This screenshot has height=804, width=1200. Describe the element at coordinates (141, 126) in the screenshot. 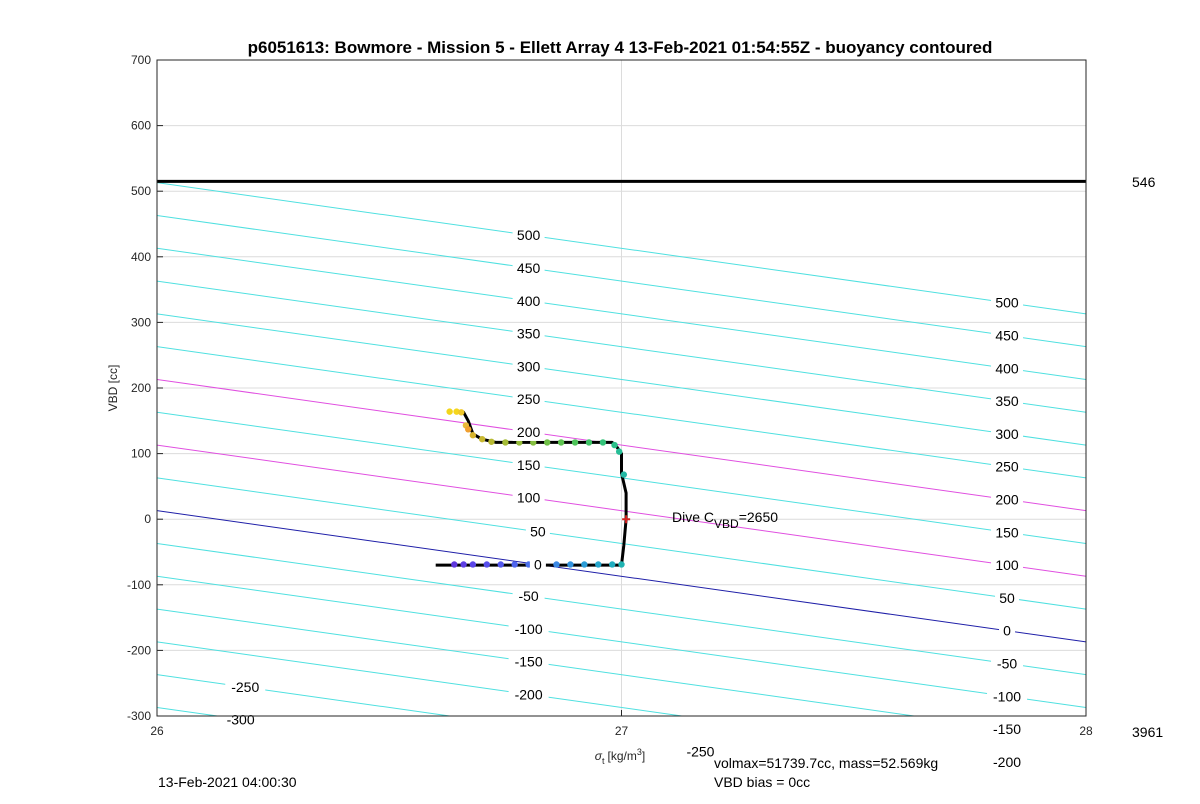

I see `y-tick-label: 600` at that location.